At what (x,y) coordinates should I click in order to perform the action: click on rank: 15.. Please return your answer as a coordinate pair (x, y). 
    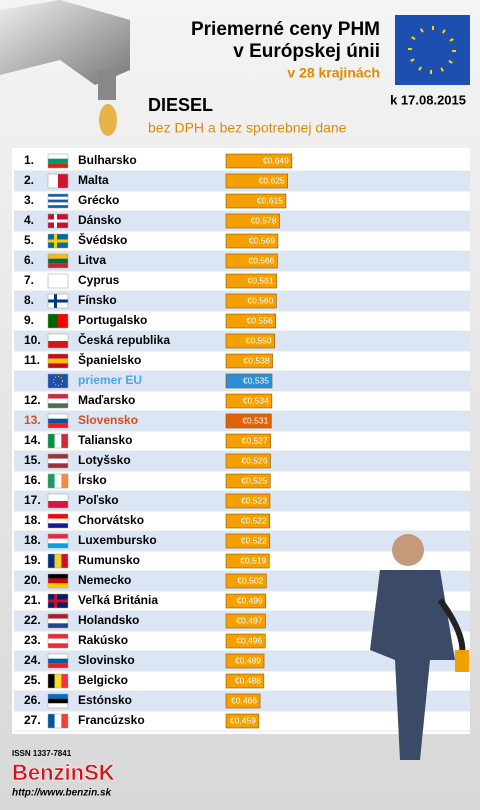
    Looking at the image, I should click on (32, 460).